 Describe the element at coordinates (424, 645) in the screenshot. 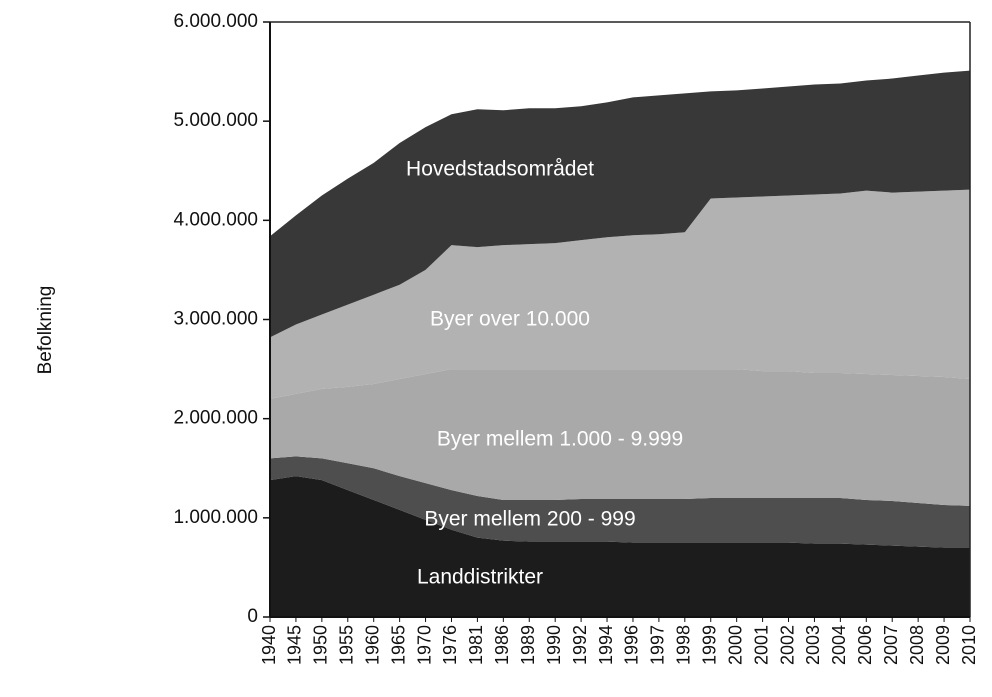

I see `x-tick-label: 1970` at that location.